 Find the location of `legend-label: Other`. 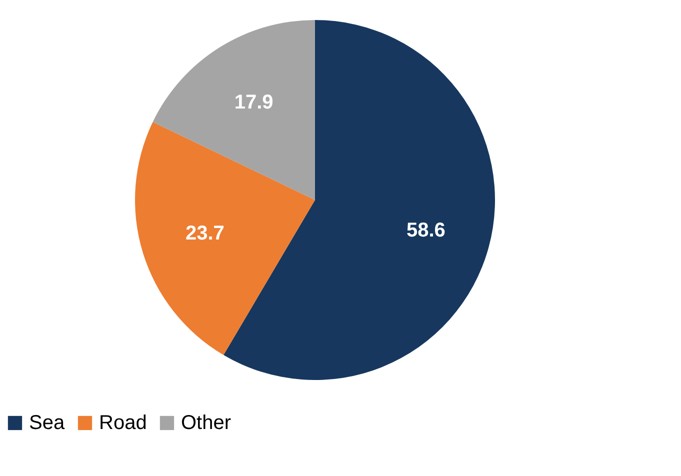

legend-label: Other is located at coordinates (206, 423).